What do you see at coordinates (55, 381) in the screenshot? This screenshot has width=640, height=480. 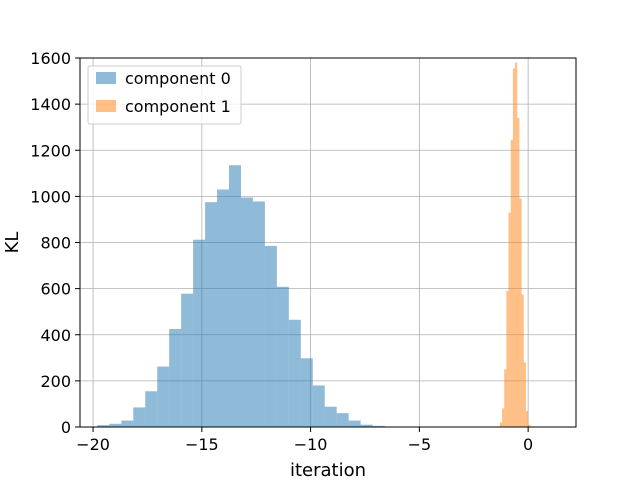 I see `y-tick-label: 200` at bounding box center [55, 381].